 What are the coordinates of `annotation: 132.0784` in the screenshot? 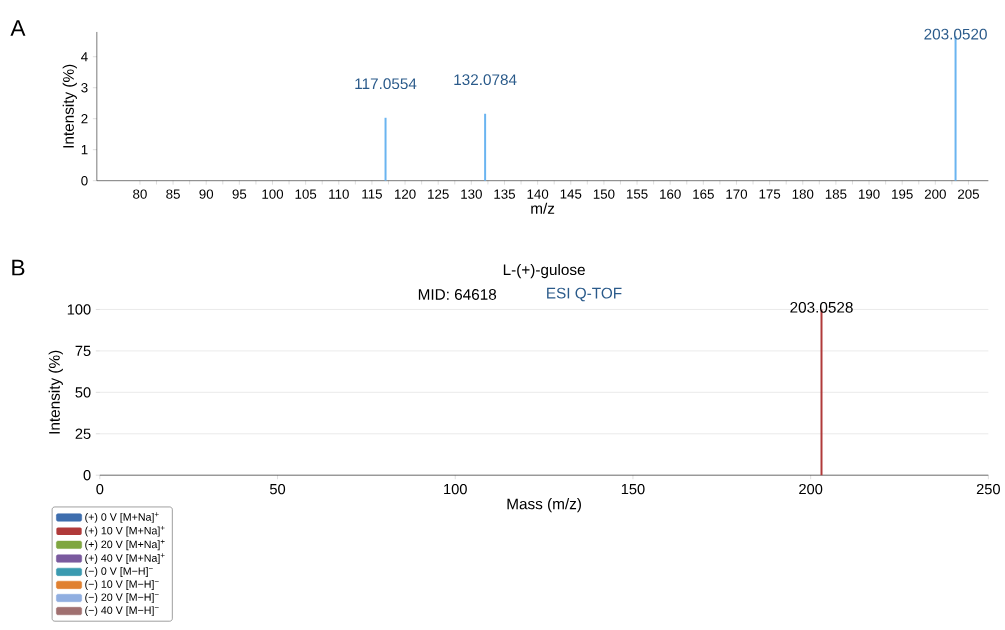 It's located at (485, 80).